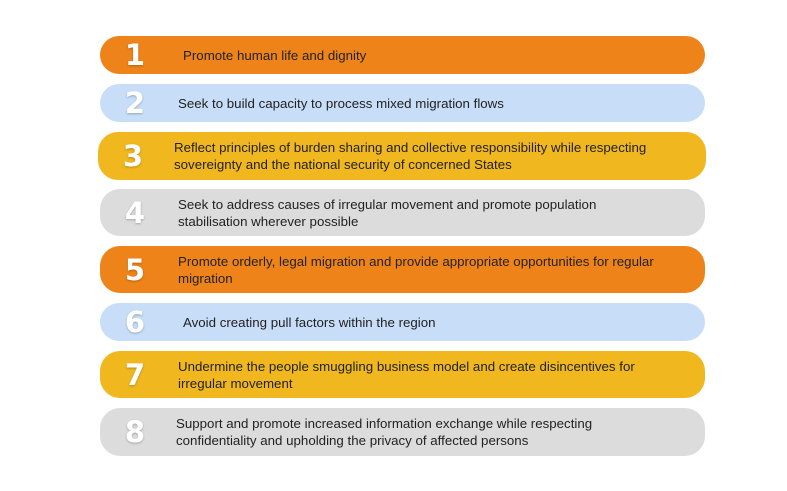 Image resolution: width=787 pixels, height=491 pixels. I want to click on item-number: 8, so click(135, 432).